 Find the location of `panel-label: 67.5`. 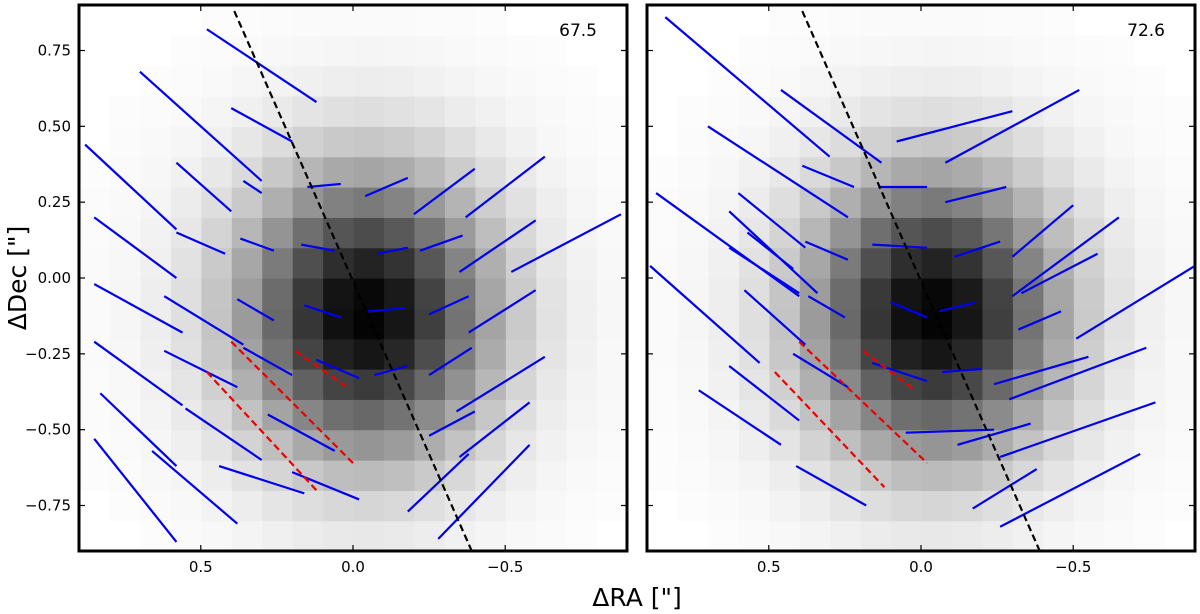

panel-label: 67.5 is located at coordinates (578, 31).